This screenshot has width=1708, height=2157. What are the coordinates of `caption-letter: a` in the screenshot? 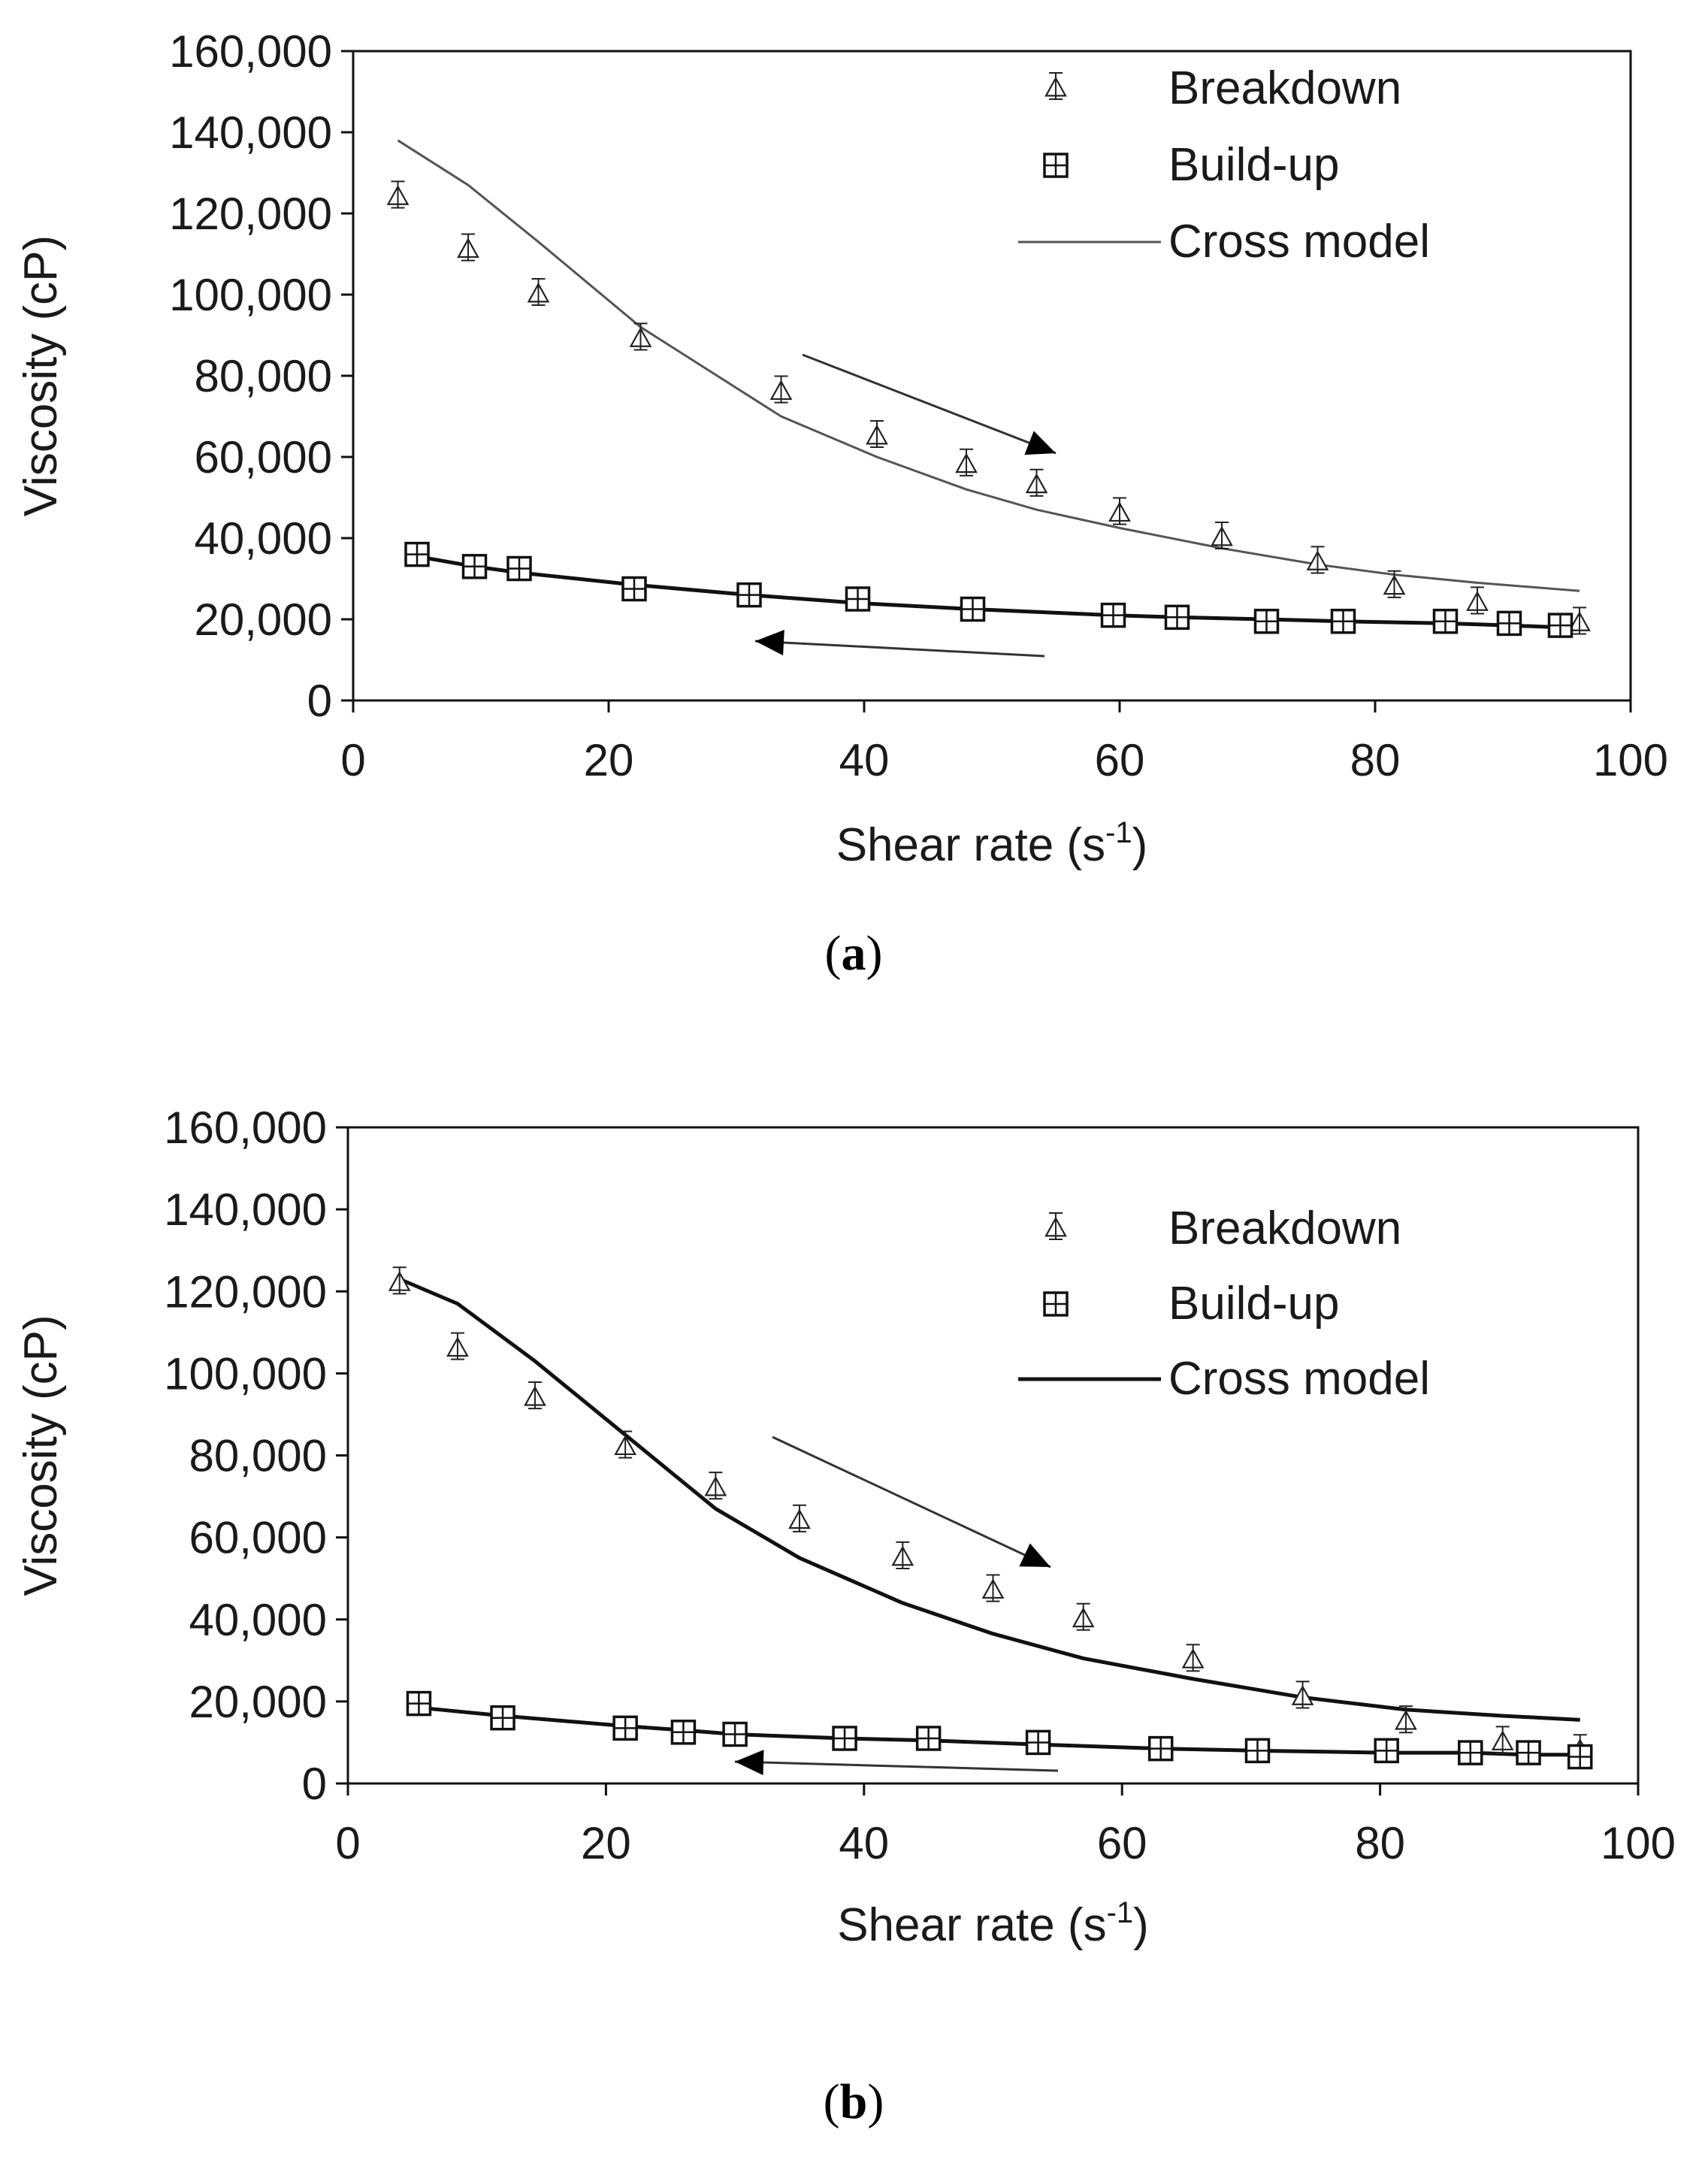 It's located at (854, 953).